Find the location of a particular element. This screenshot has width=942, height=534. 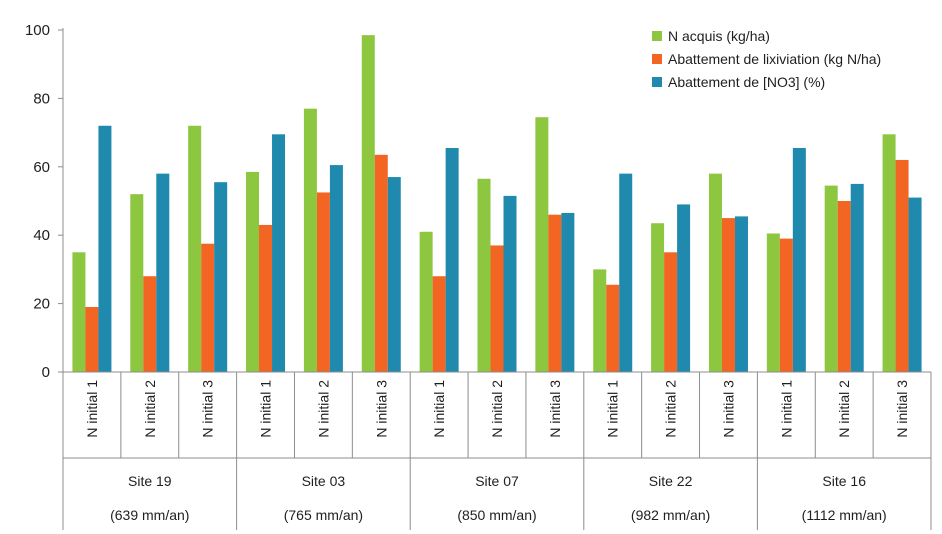

y-tick-label: 60 is located at coordinates (41, 167).